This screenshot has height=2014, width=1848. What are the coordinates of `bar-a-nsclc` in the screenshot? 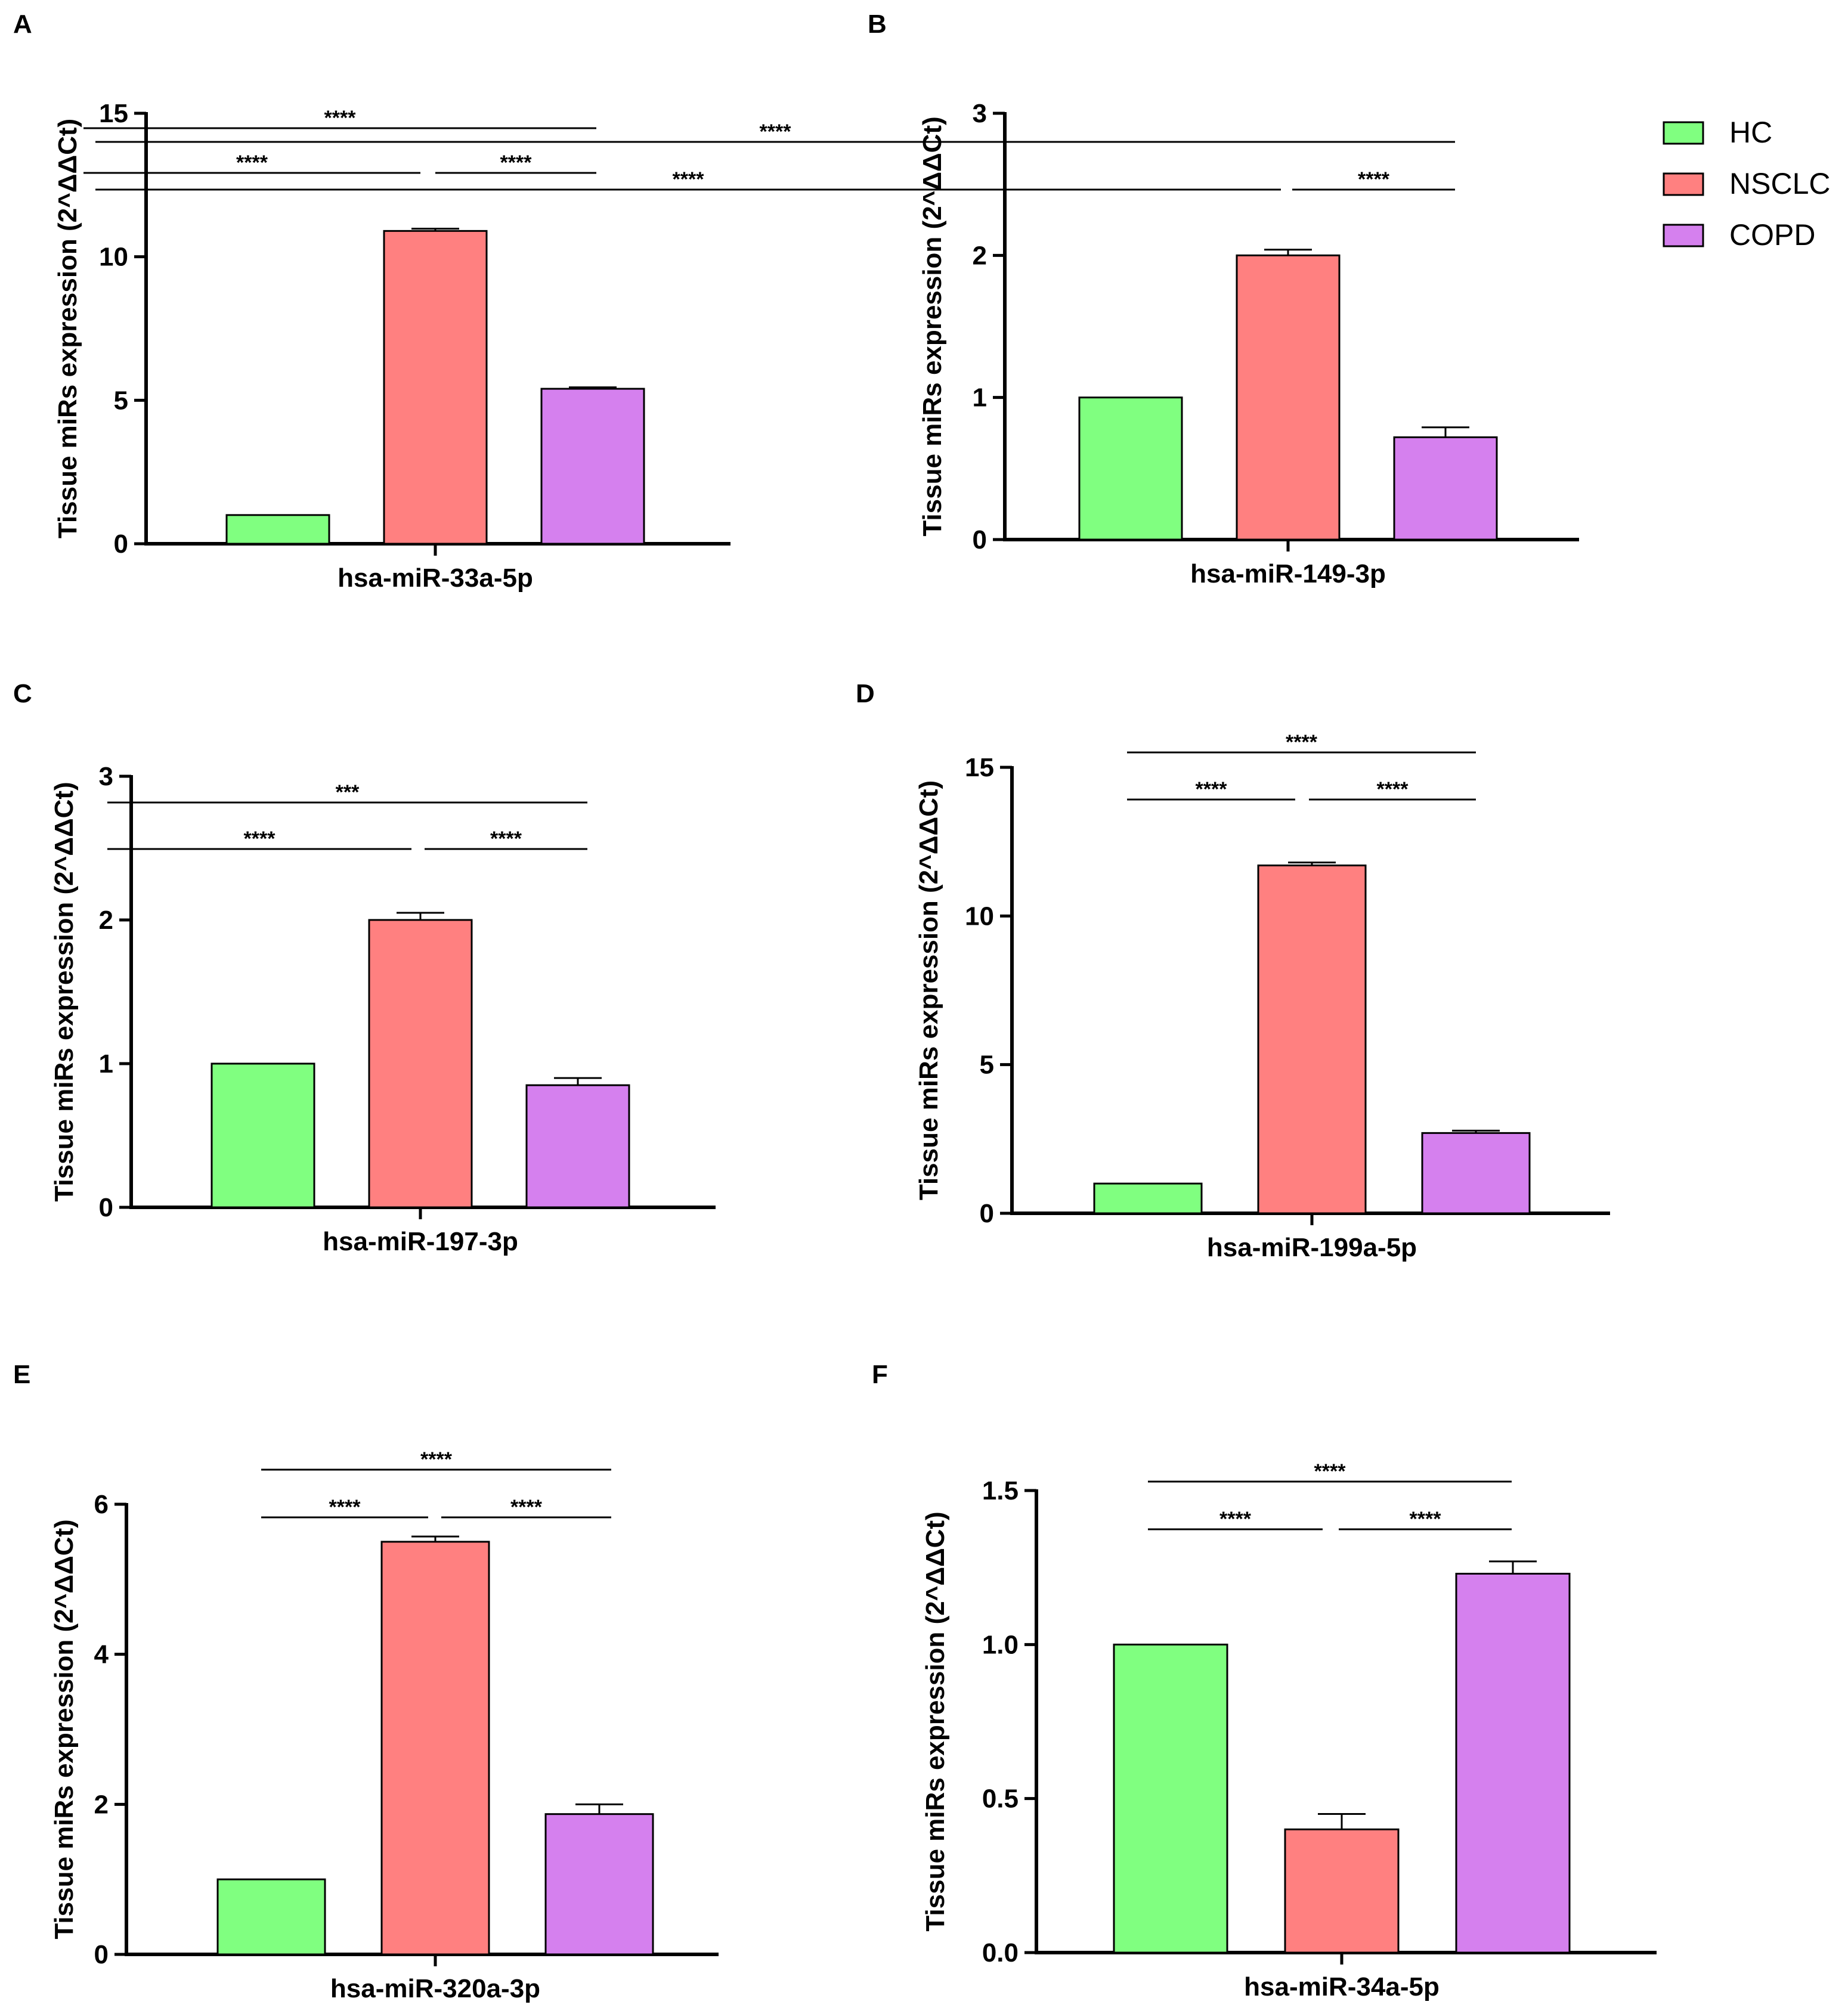 It's located at (436, 387).